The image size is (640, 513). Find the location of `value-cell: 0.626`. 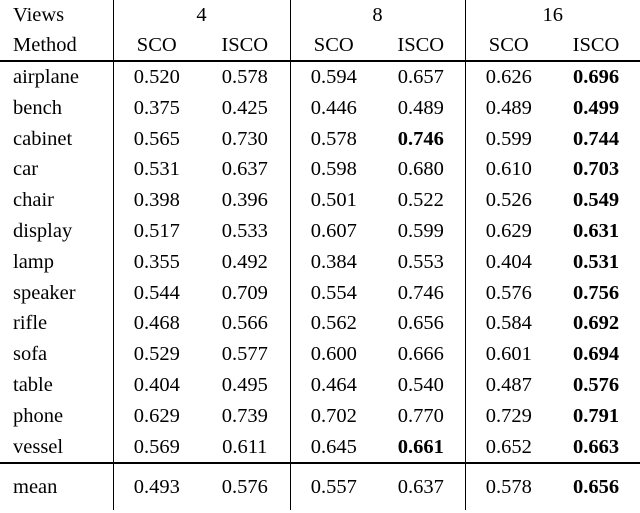

value-cell: 0.626 is located at coordinates (508, 77).